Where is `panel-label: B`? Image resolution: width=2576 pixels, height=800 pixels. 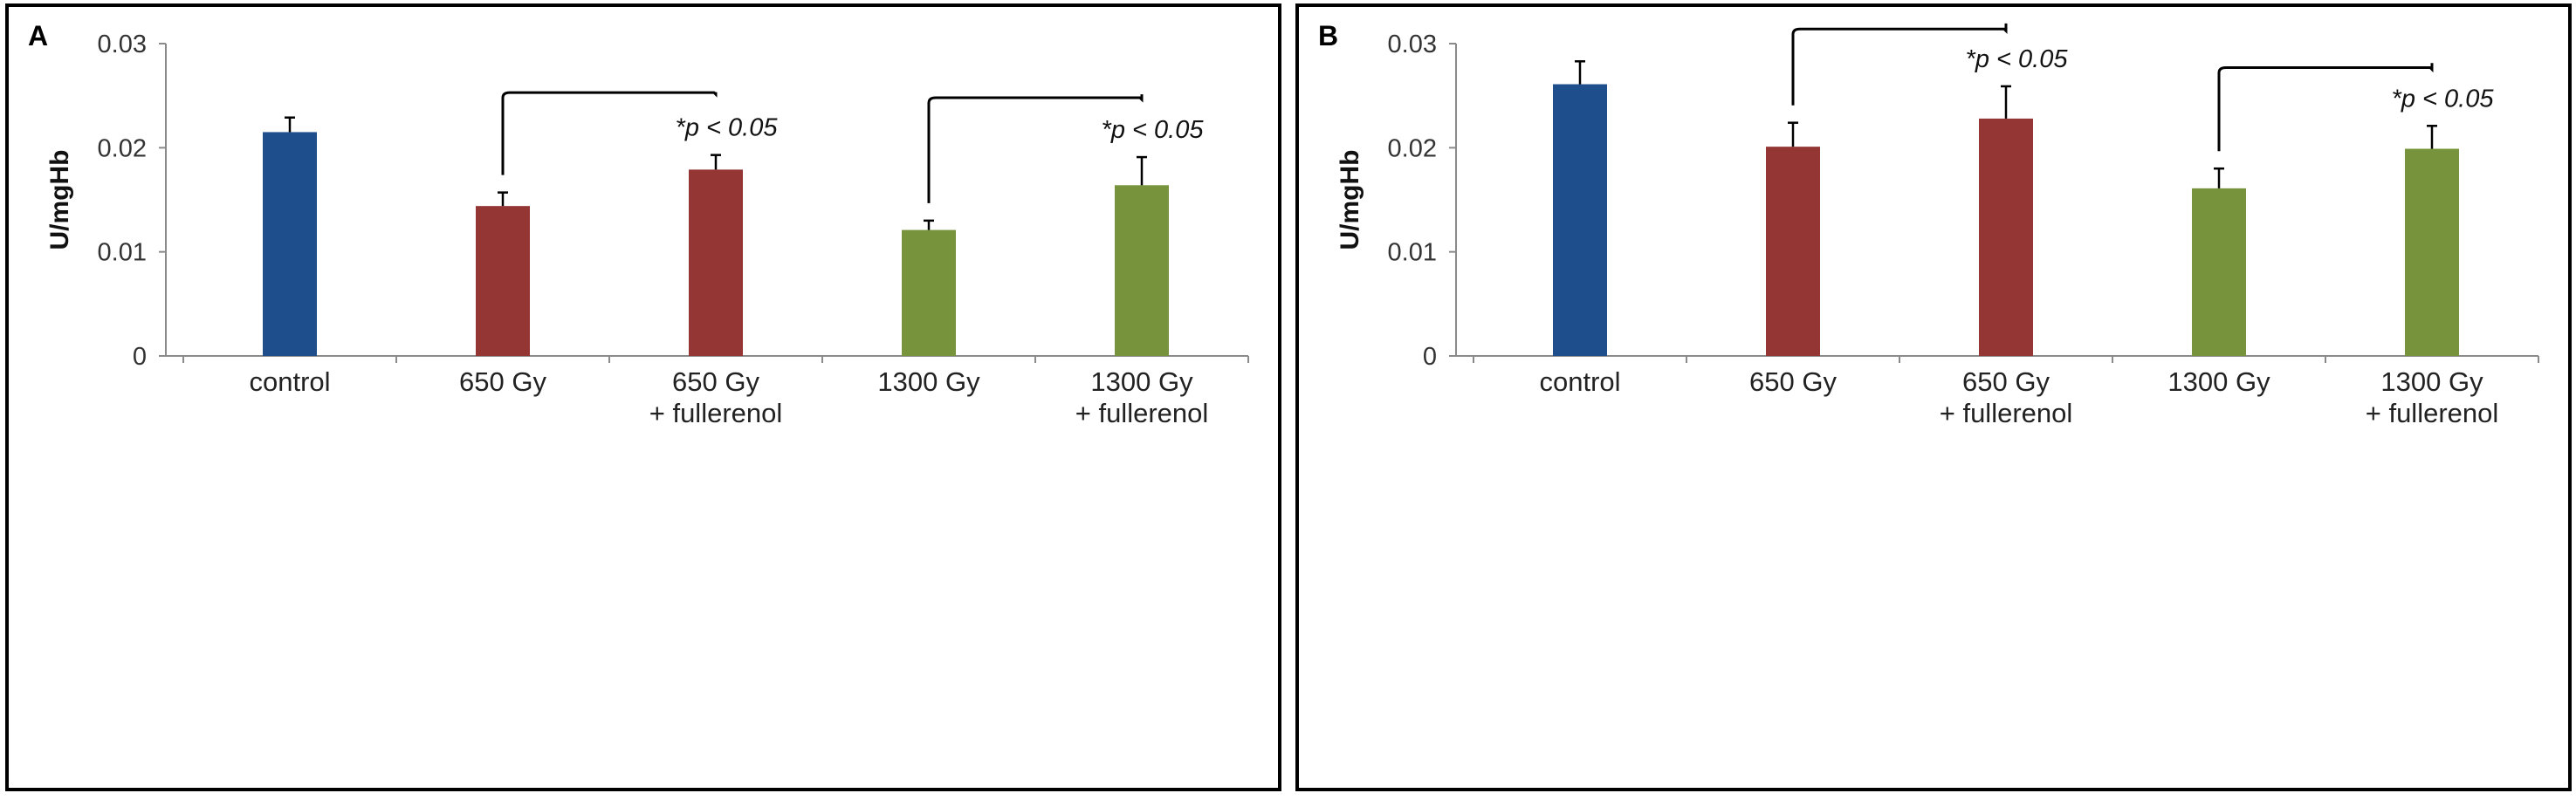 panel-label: B is located at coordinates (1328, 35).